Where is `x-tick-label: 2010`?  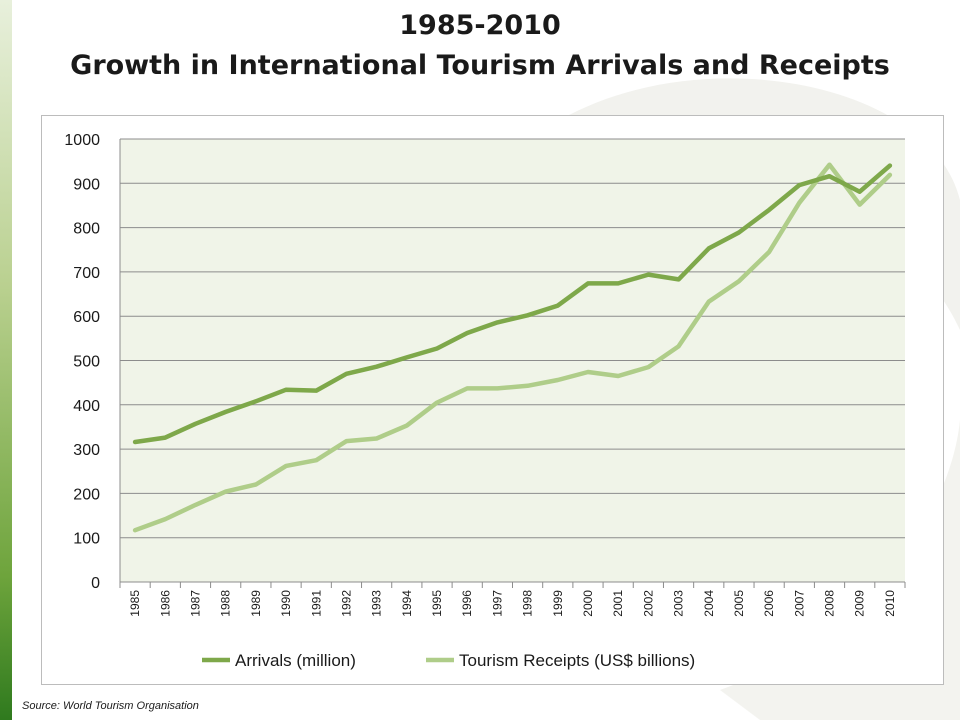 x-tick-label: 2010 is located at coordinates (890, 603).